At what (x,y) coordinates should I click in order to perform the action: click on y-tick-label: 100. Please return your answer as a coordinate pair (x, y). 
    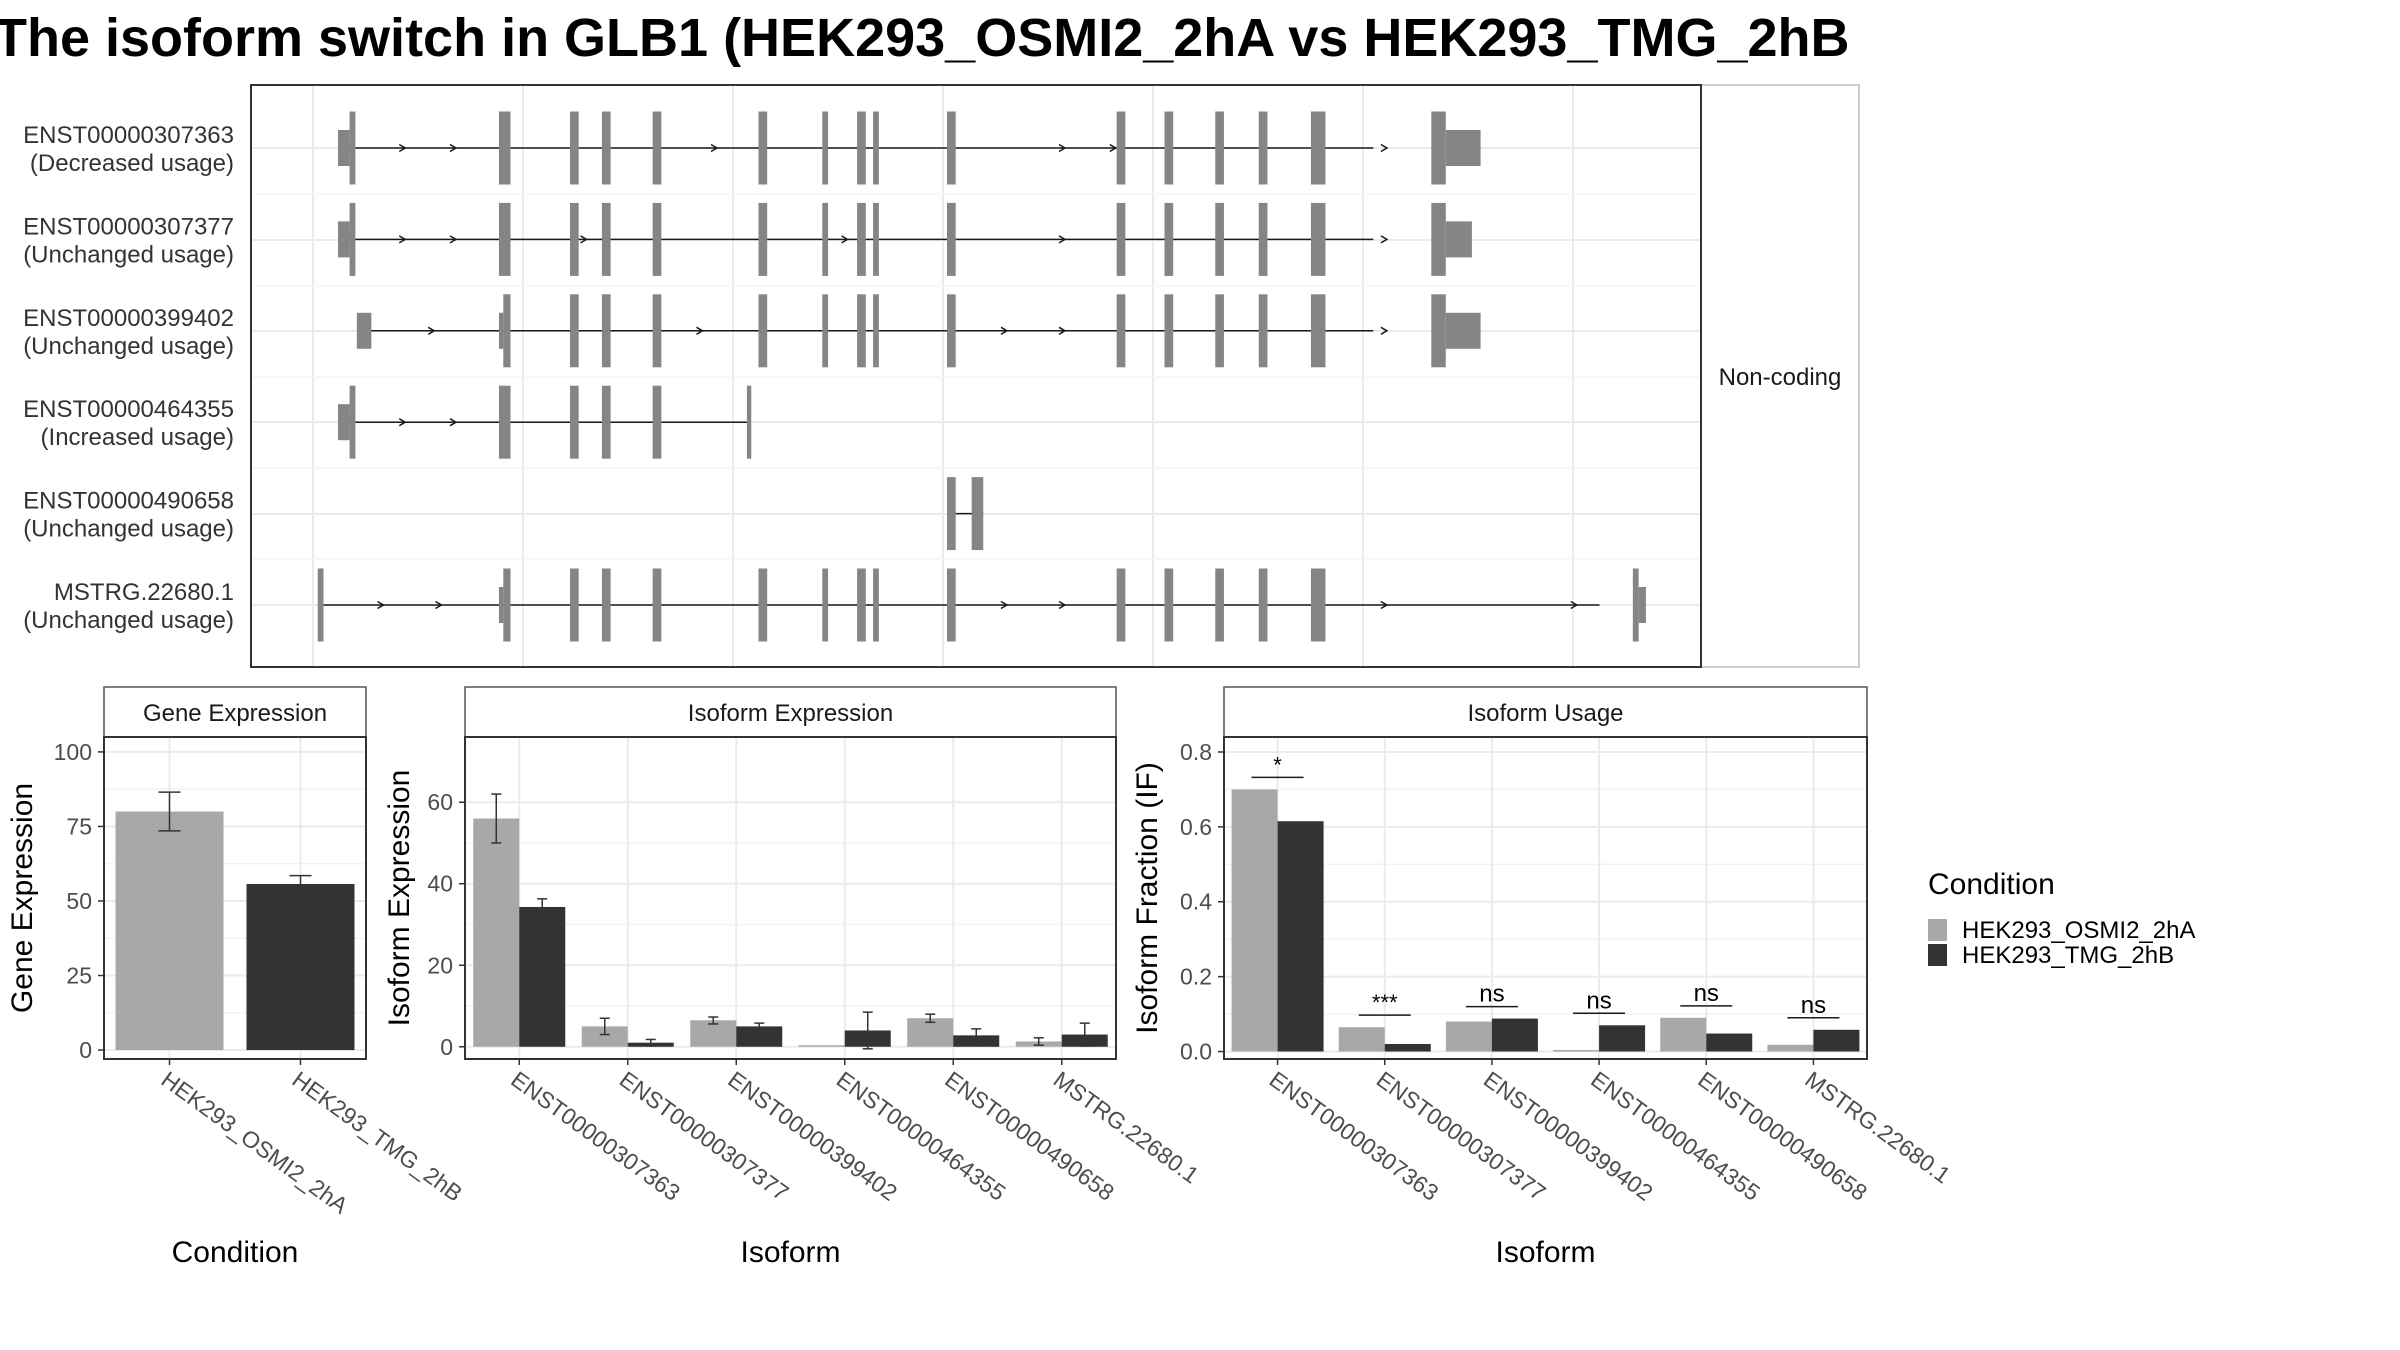
    Looking at the image, I should click on (73, 752).